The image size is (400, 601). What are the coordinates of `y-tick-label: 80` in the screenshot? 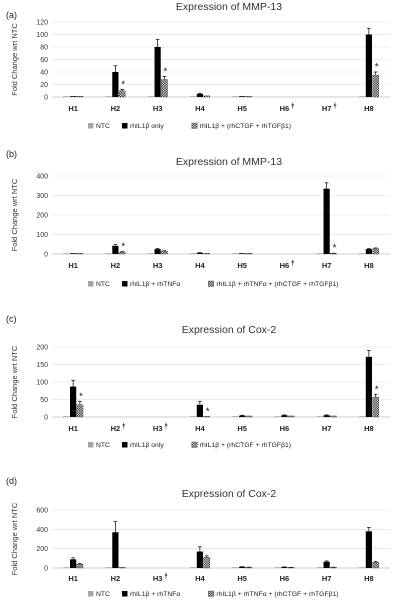 It's located at (44, 48).